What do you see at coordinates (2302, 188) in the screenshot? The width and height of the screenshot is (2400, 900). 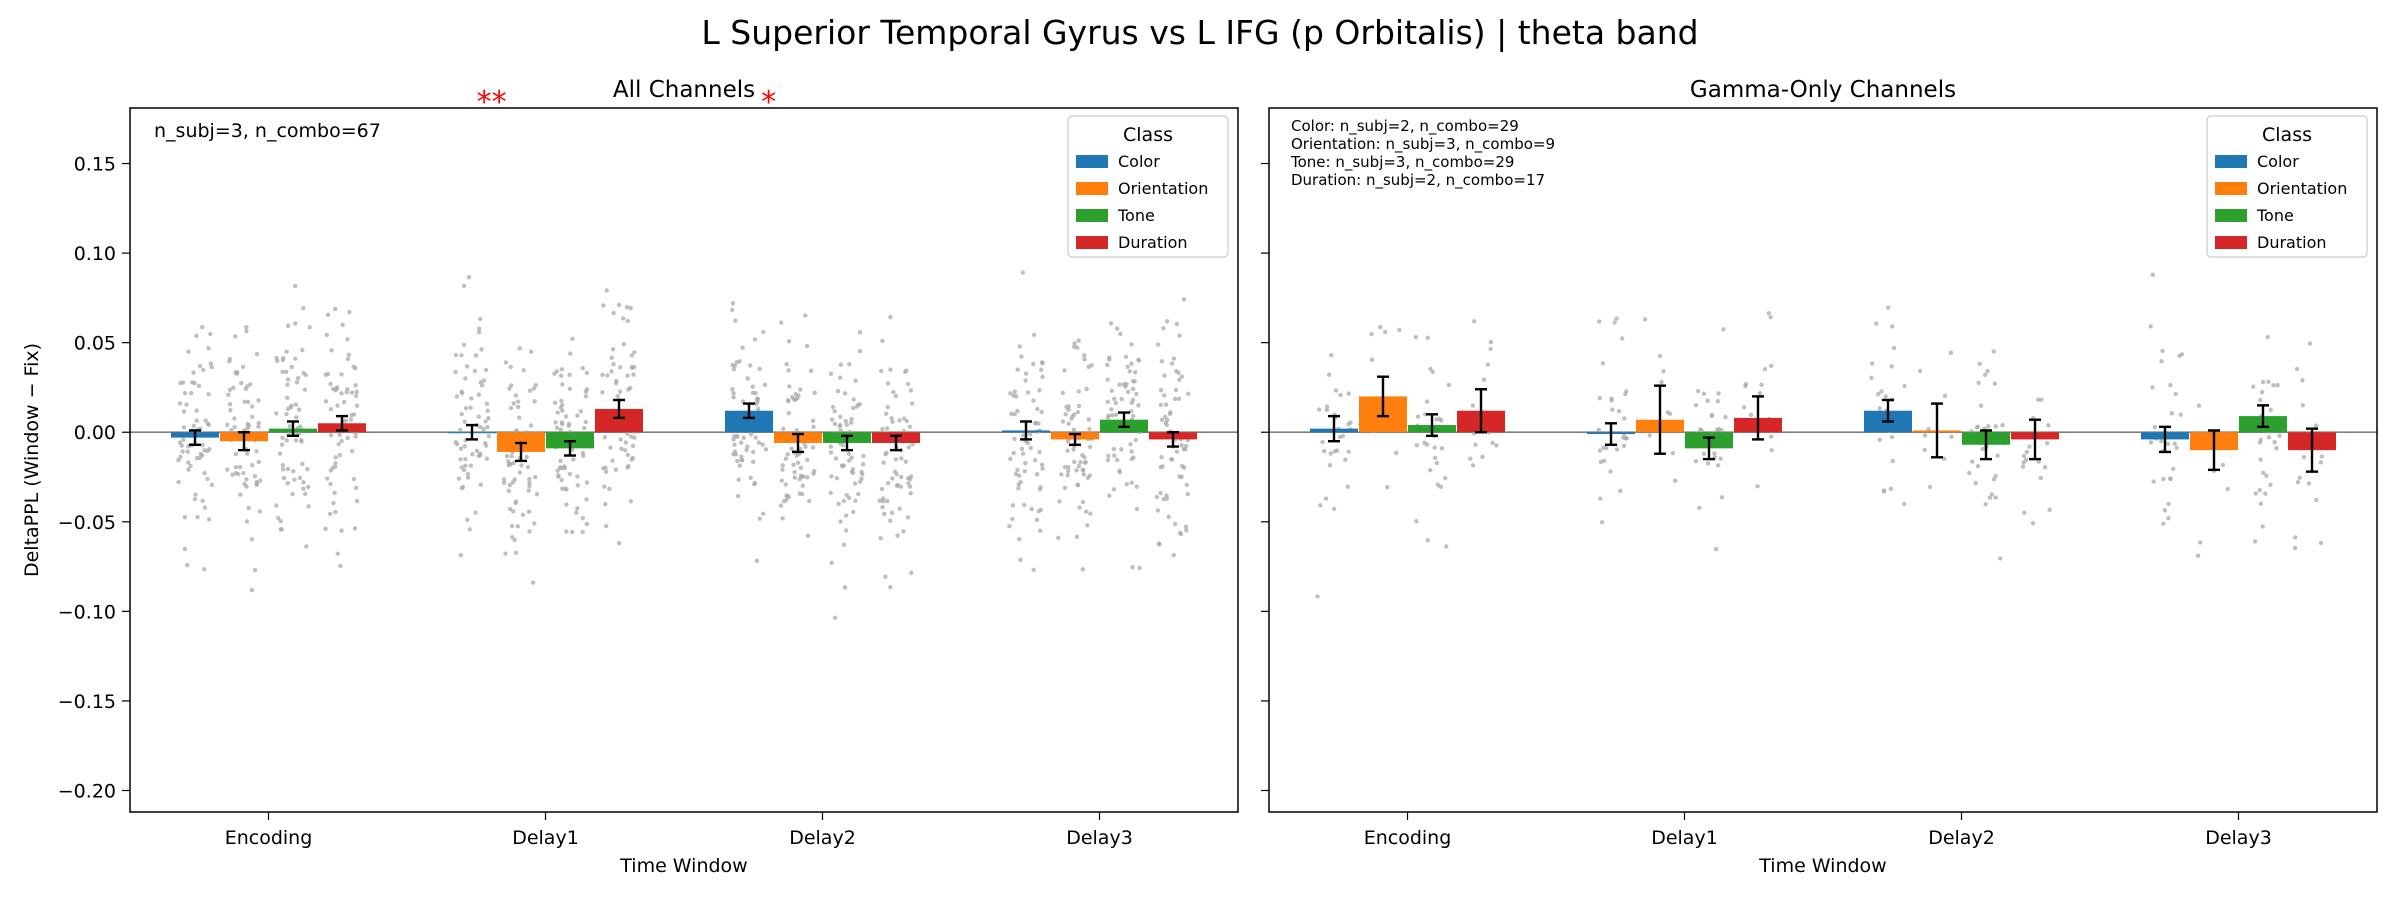 I see `legend-label: Orientation` at bounding box center [2302, 188].